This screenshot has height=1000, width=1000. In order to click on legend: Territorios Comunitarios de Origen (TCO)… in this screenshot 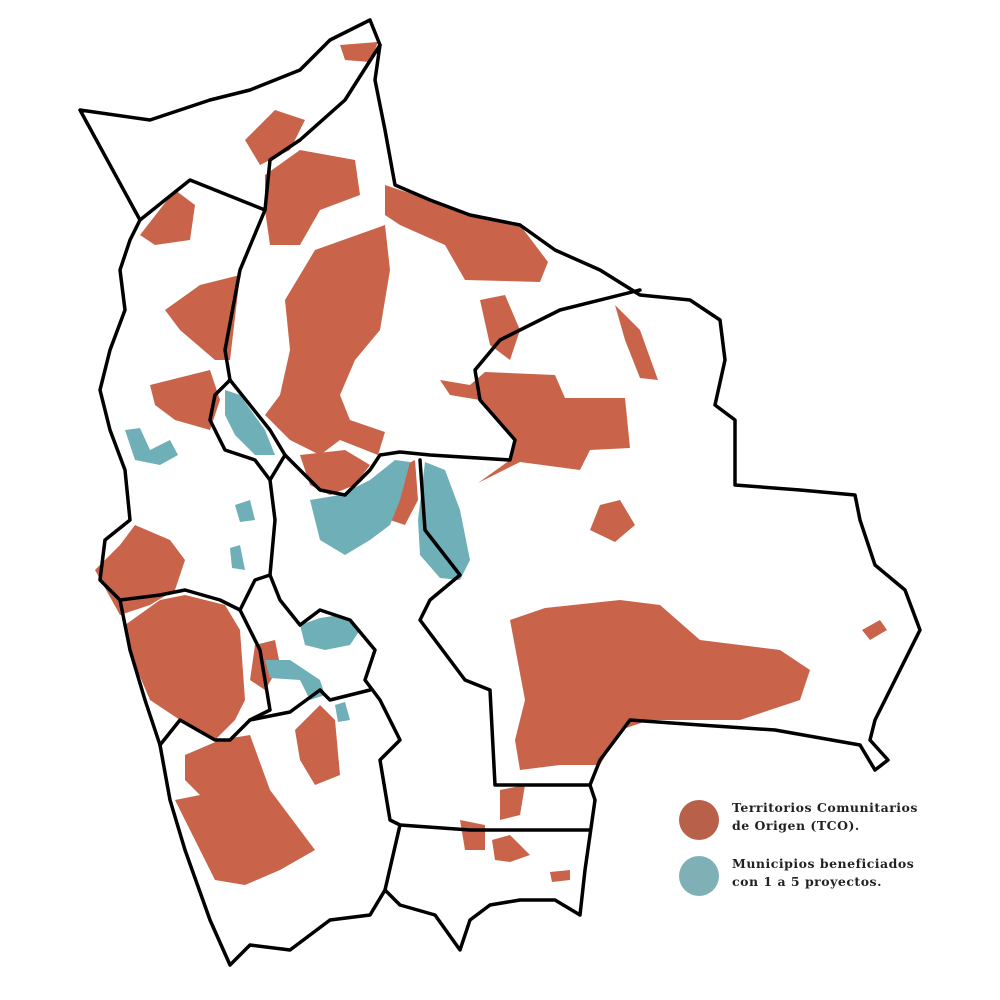, I will do `click(798, 848)`.